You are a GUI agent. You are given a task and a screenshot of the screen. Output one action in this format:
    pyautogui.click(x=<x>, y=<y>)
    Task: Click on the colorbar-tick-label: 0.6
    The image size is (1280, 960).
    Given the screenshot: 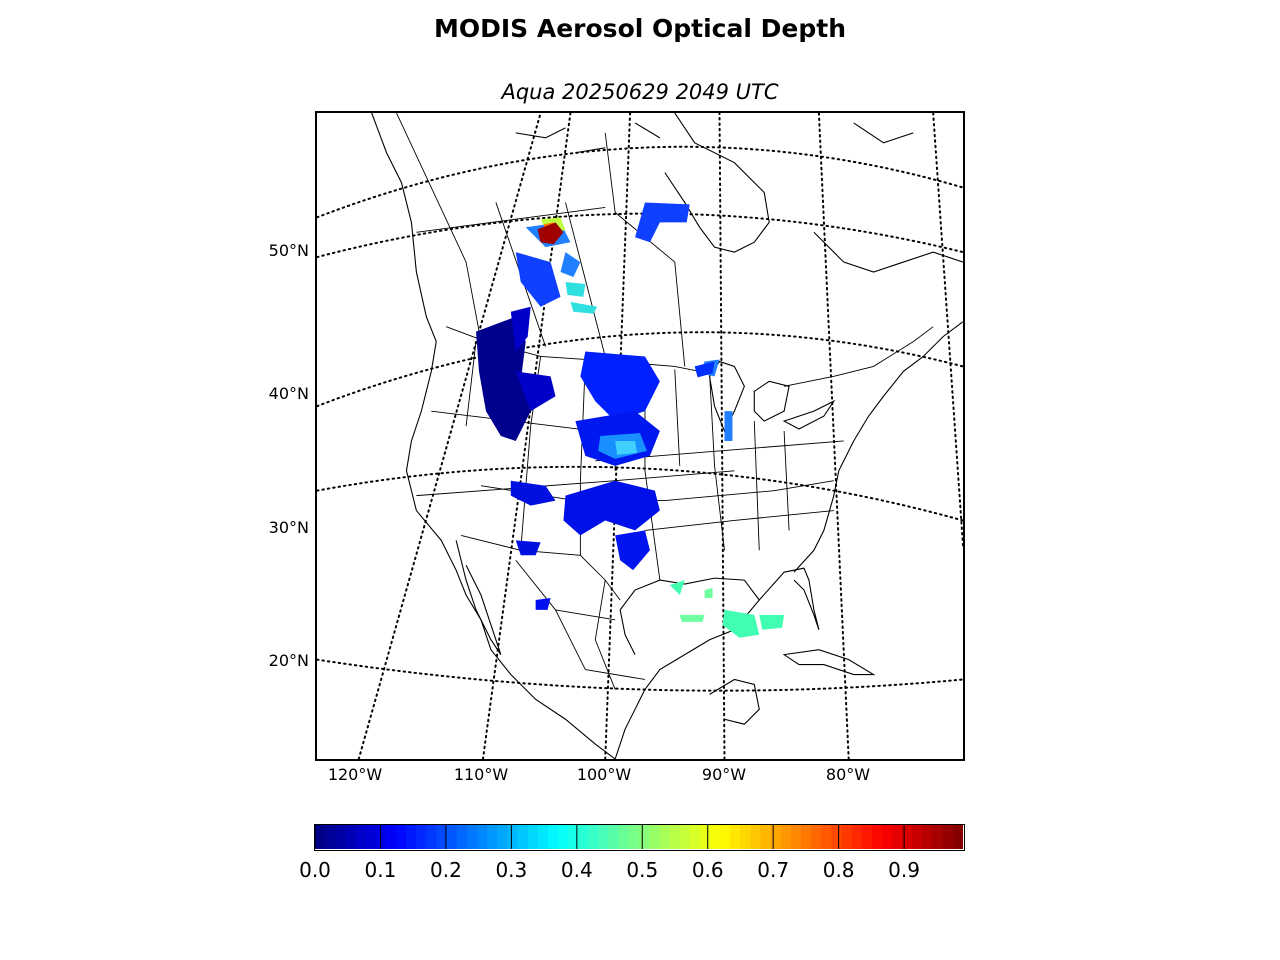 What is the action you would take?
    pyautogui.click(x=707, y=870)
    